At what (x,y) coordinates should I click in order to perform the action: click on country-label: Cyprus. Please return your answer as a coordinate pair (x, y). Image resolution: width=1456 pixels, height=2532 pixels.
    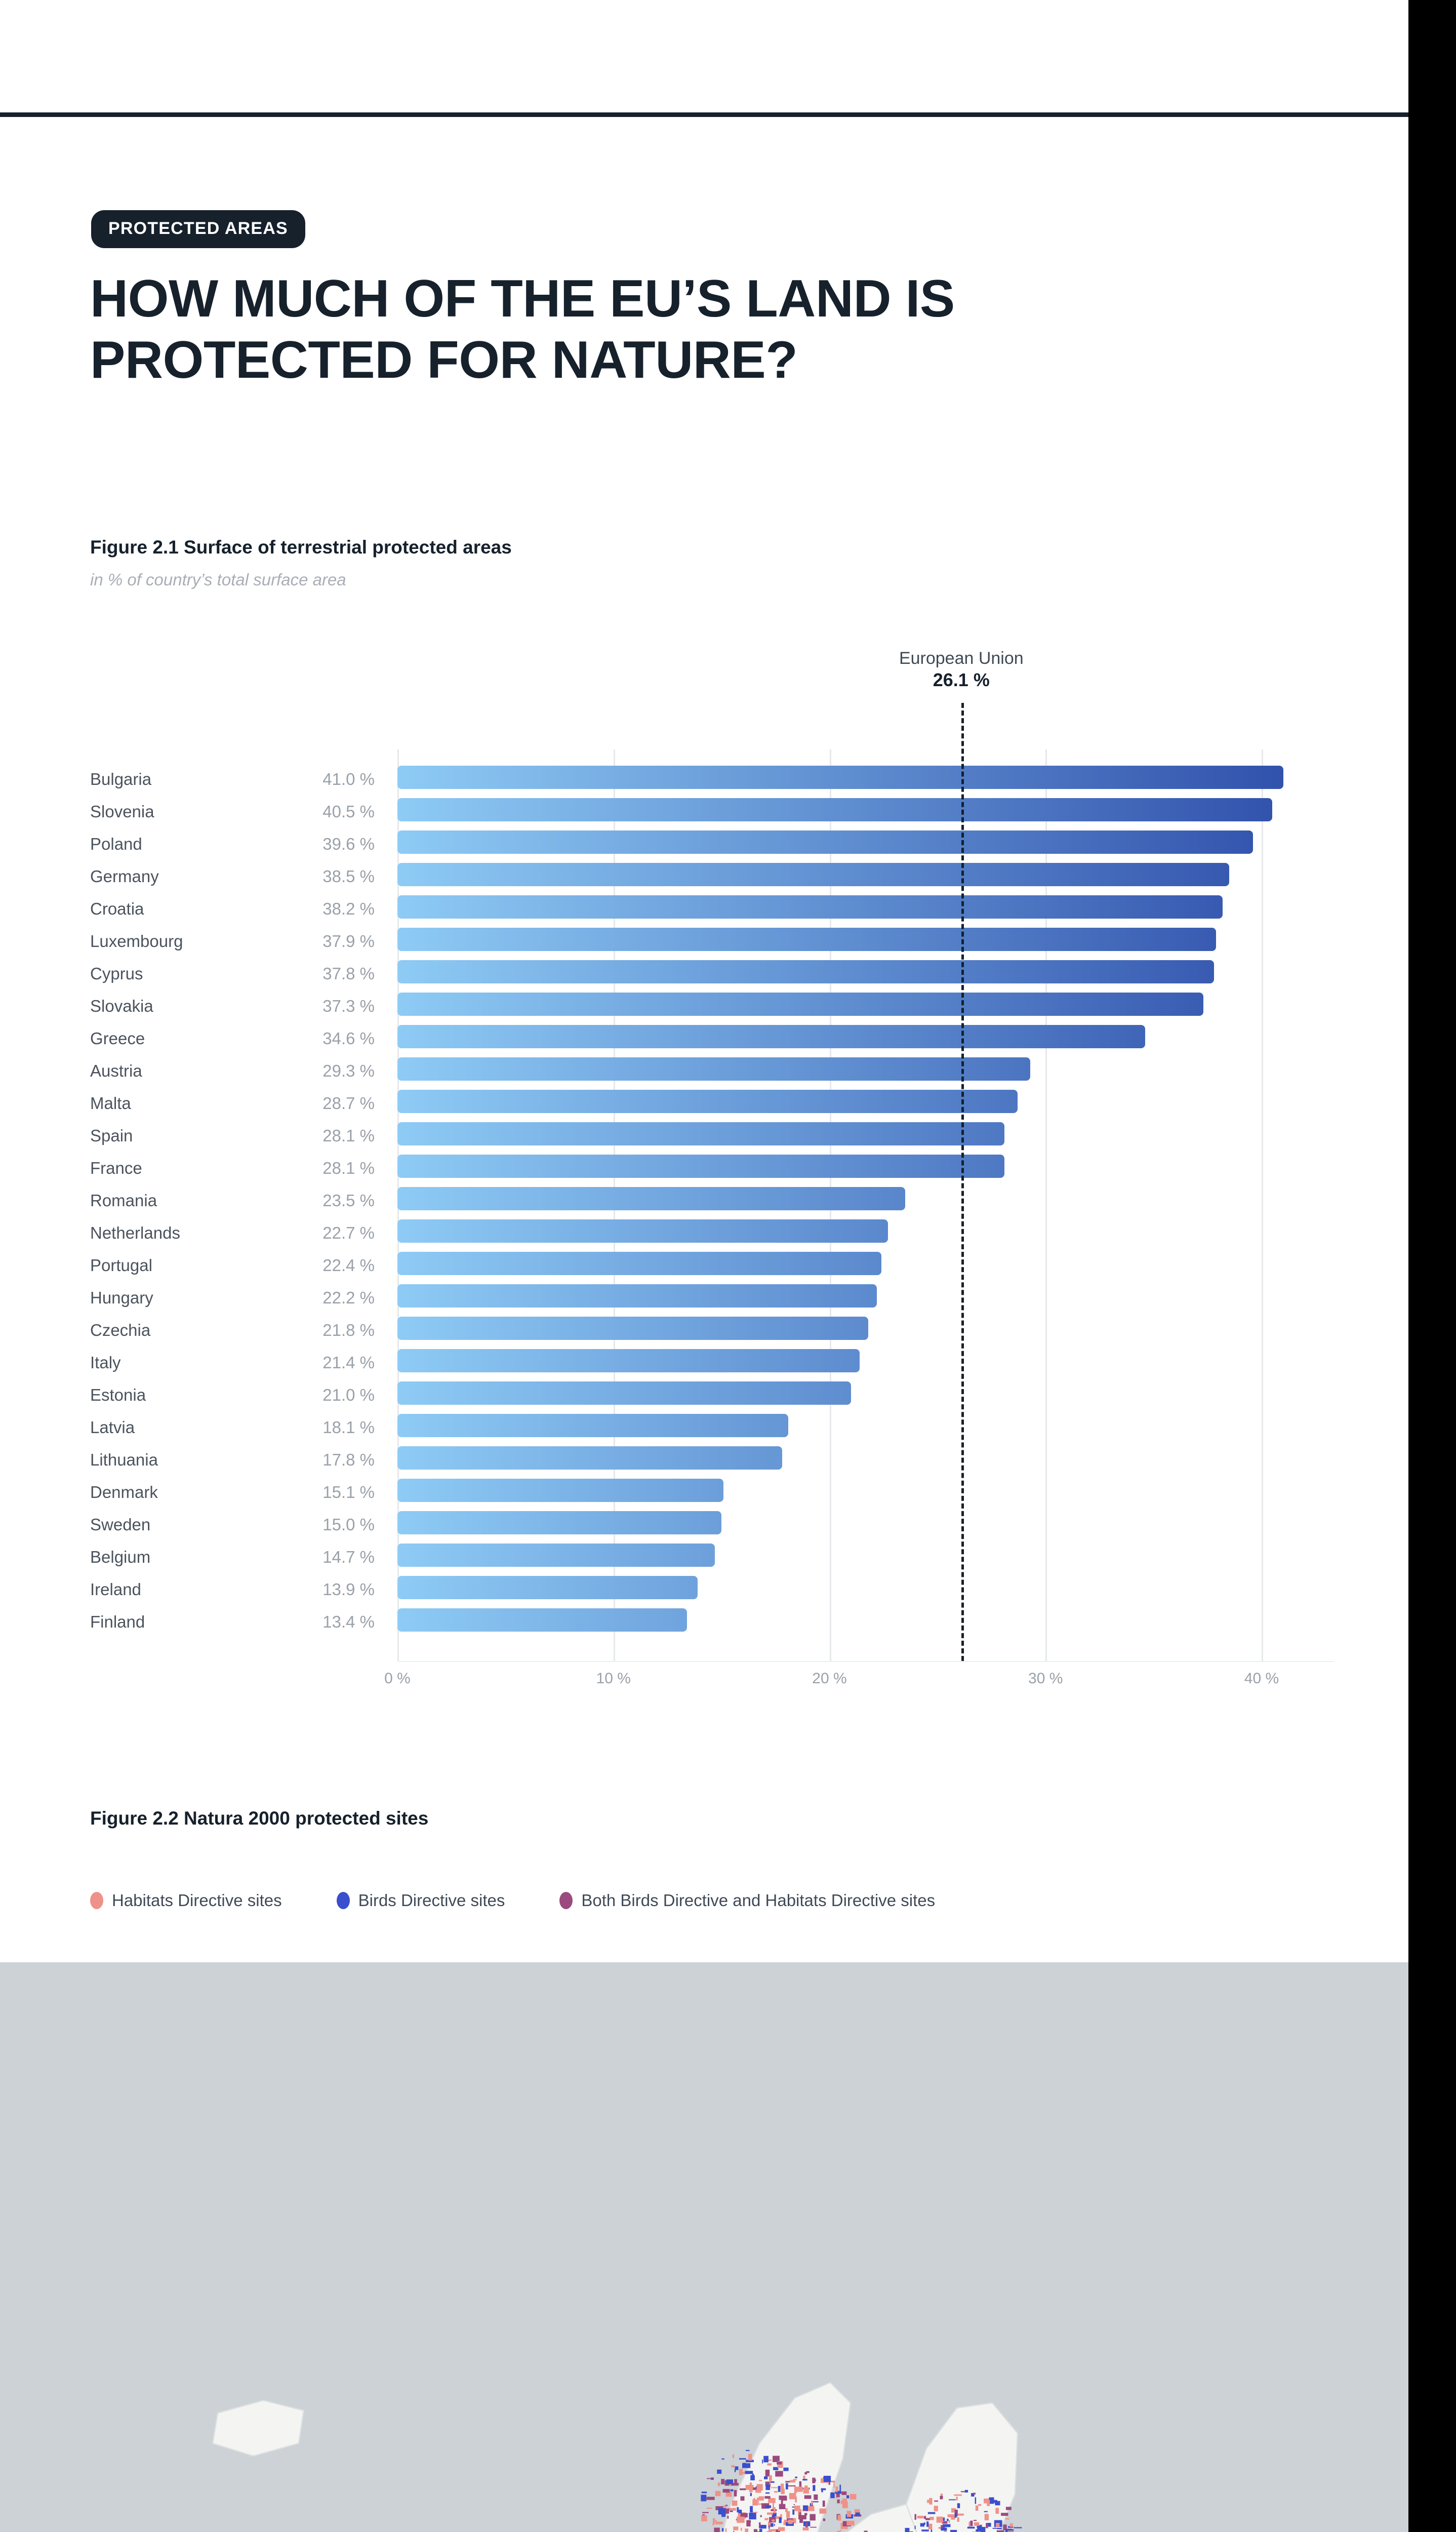
    Looking at the image, I should click on (116, 973).